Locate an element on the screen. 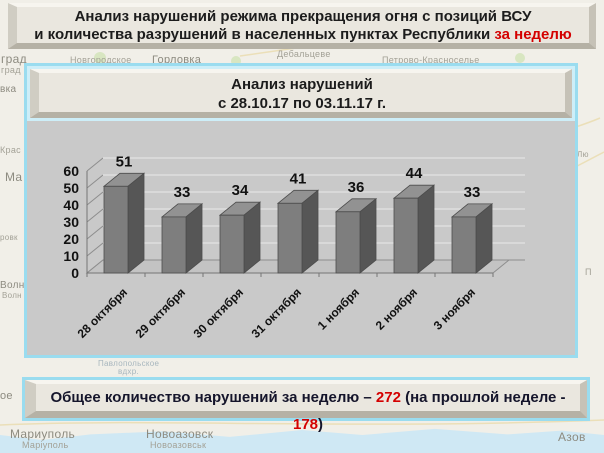 This screenshot has width=604, height=453. map-label: Павлопольское is located at coordinates (129, 363).